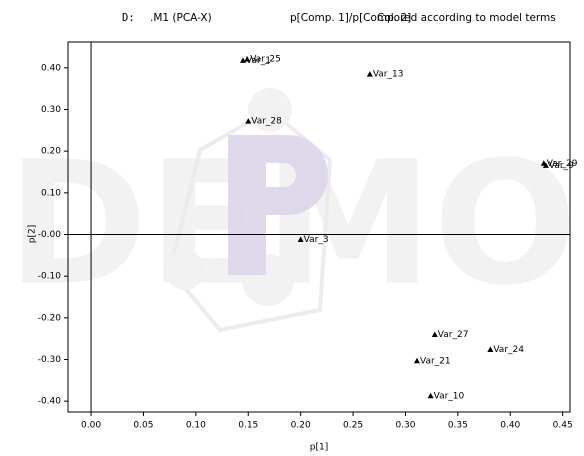 The width and height of the screenshot is (584, 456). I want to click on point-label: Var_24, so click(508, 350).